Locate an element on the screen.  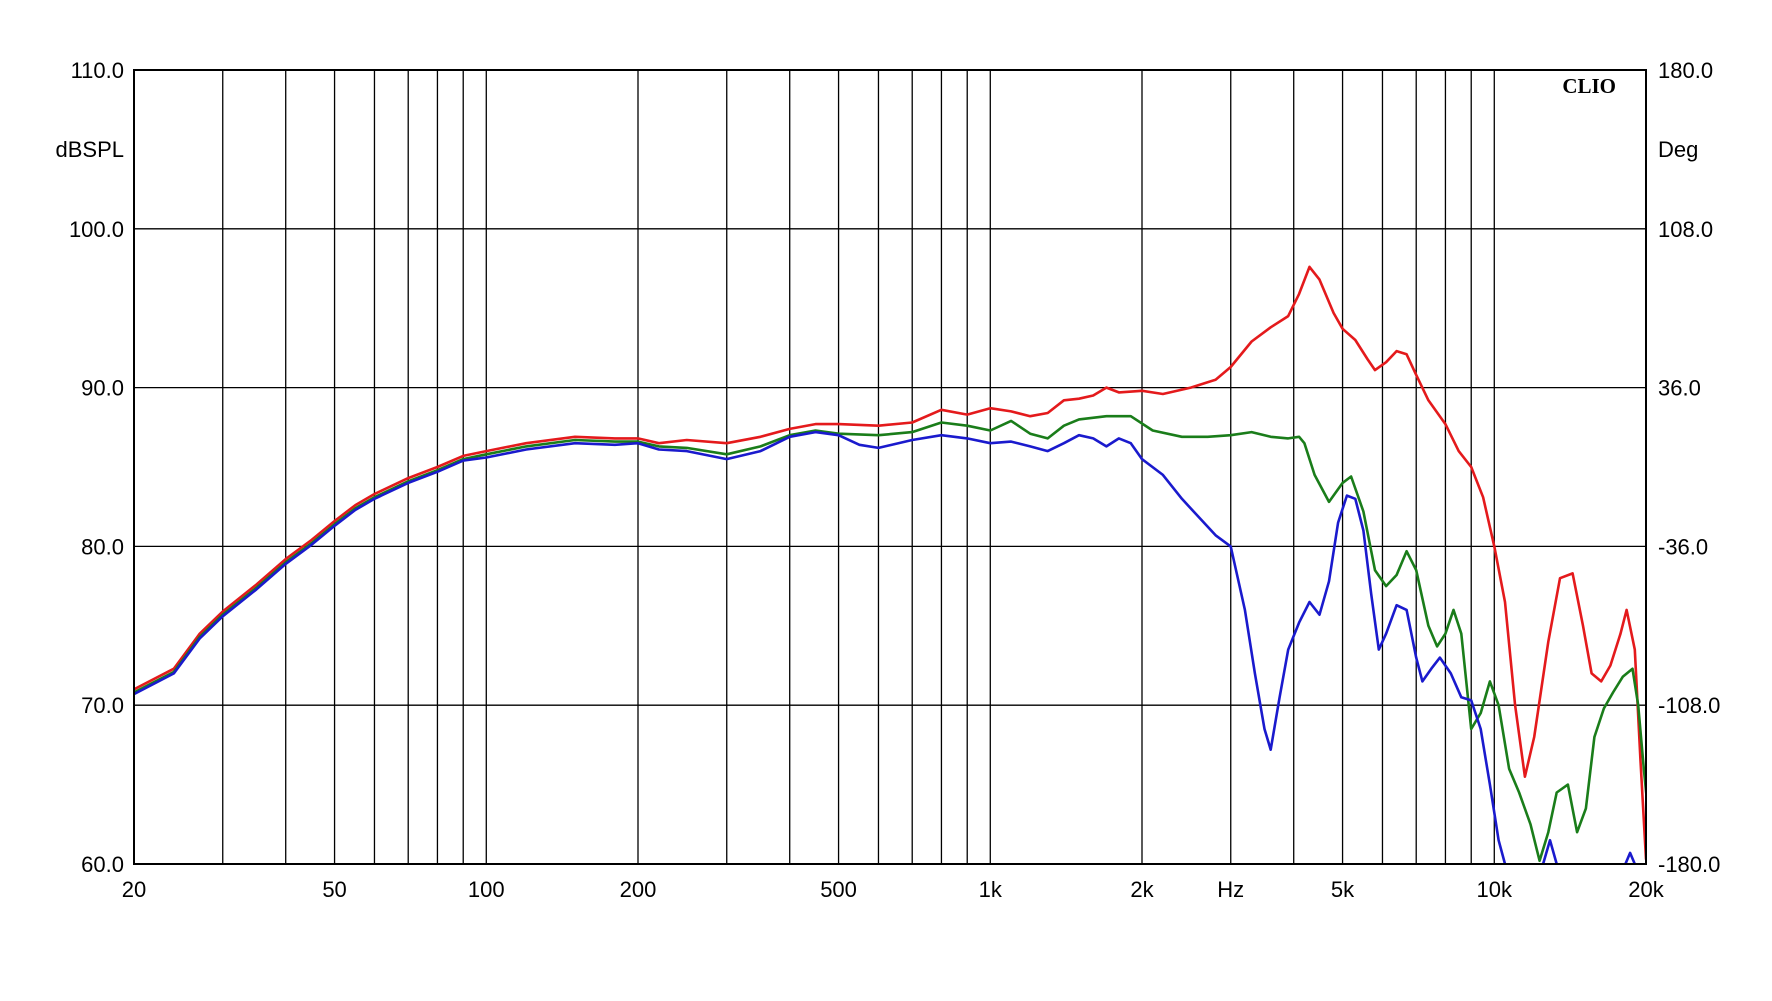
y-axis-left-label: dBSPL is located at coordinates (90, 149).